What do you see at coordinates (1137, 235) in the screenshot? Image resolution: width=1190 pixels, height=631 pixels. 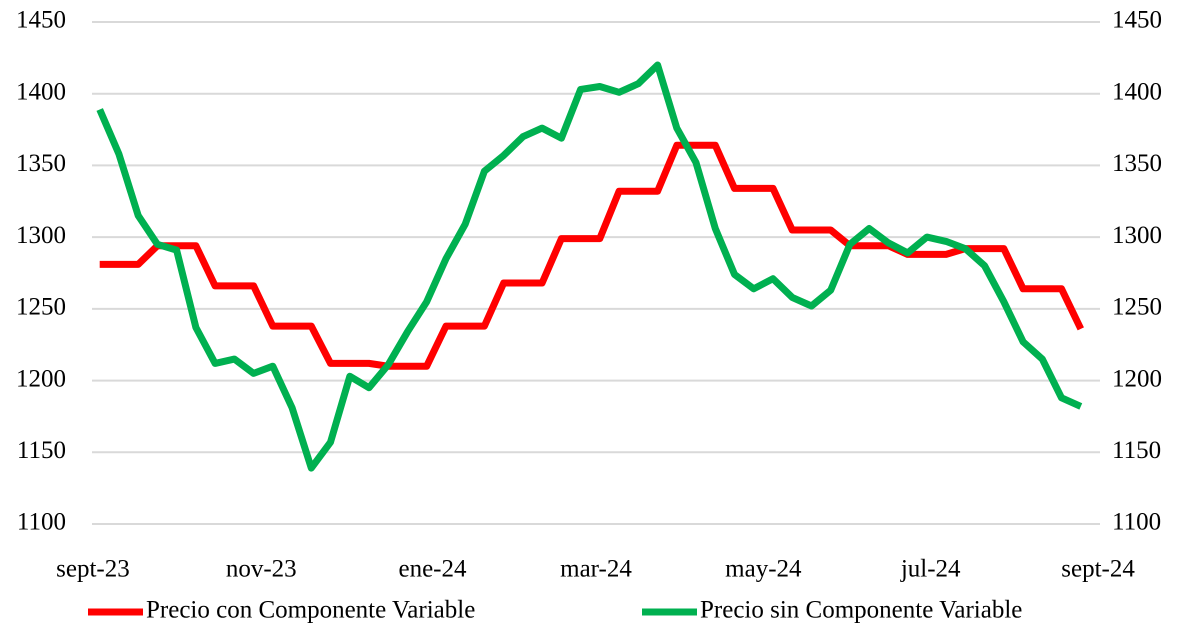 I see `y2-tick-label: 1300` at bounding box center [1137, 235].